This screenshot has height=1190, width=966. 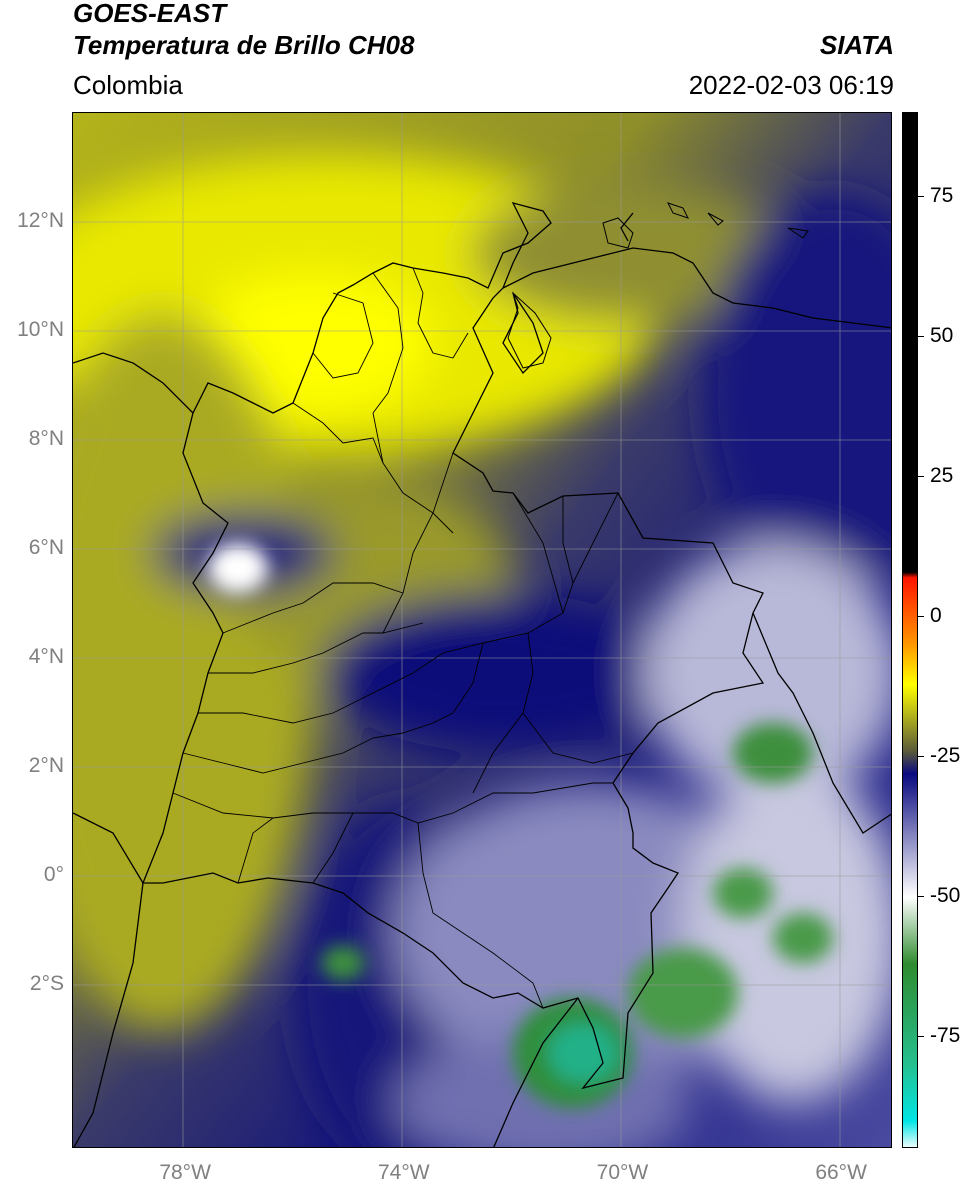 What do you see at coordinates (40, 221) in the screenshot?
I see `latitude-label: 12°N` at bounding box center [40, 221].